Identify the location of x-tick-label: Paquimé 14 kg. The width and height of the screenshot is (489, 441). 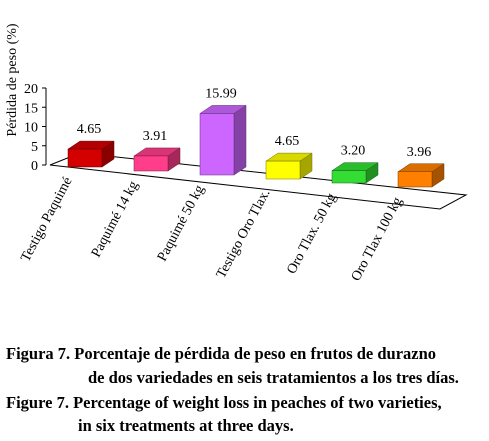
(115, 219).